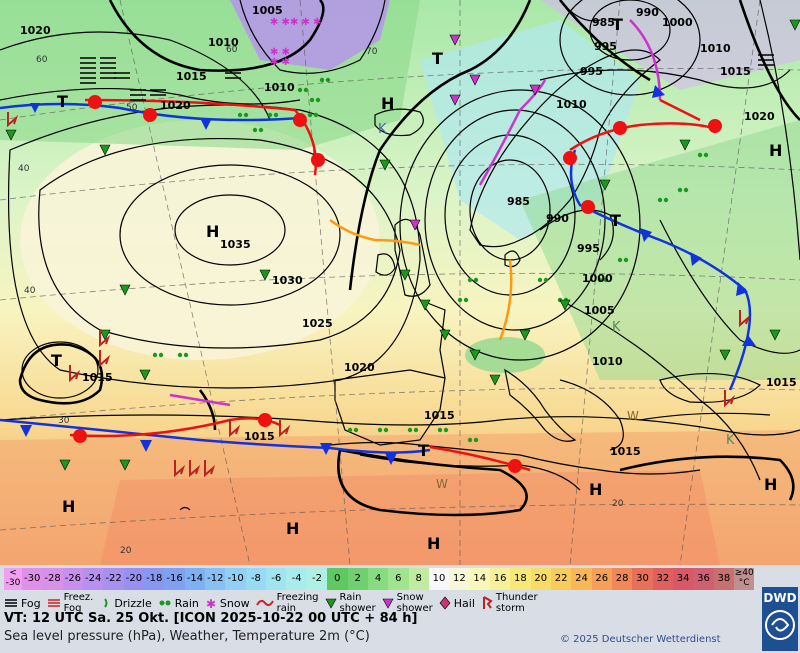 This screenshot has width=800, height=653. Describe the element at coordinates (439, 579) in the screenshot. I see `scale-swatch: 10` at that location.